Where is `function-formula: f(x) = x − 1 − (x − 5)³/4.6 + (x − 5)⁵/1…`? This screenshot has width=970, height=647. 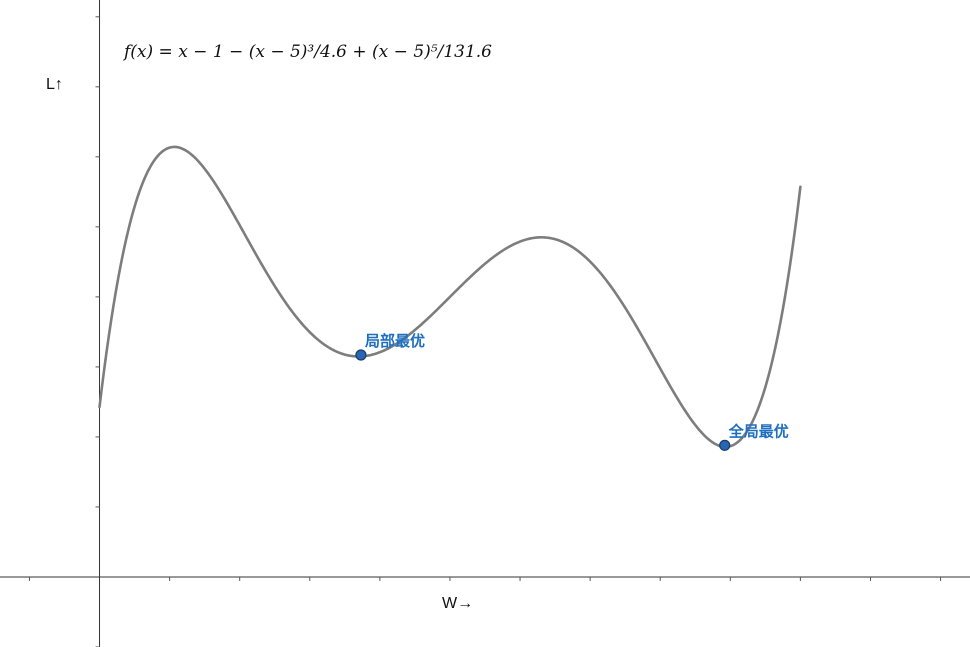 function-formula: f(x) = x − 1 − (x − 5)³/4.6 + (x − 5)⁵/1… is located at coordinates (308, 52).